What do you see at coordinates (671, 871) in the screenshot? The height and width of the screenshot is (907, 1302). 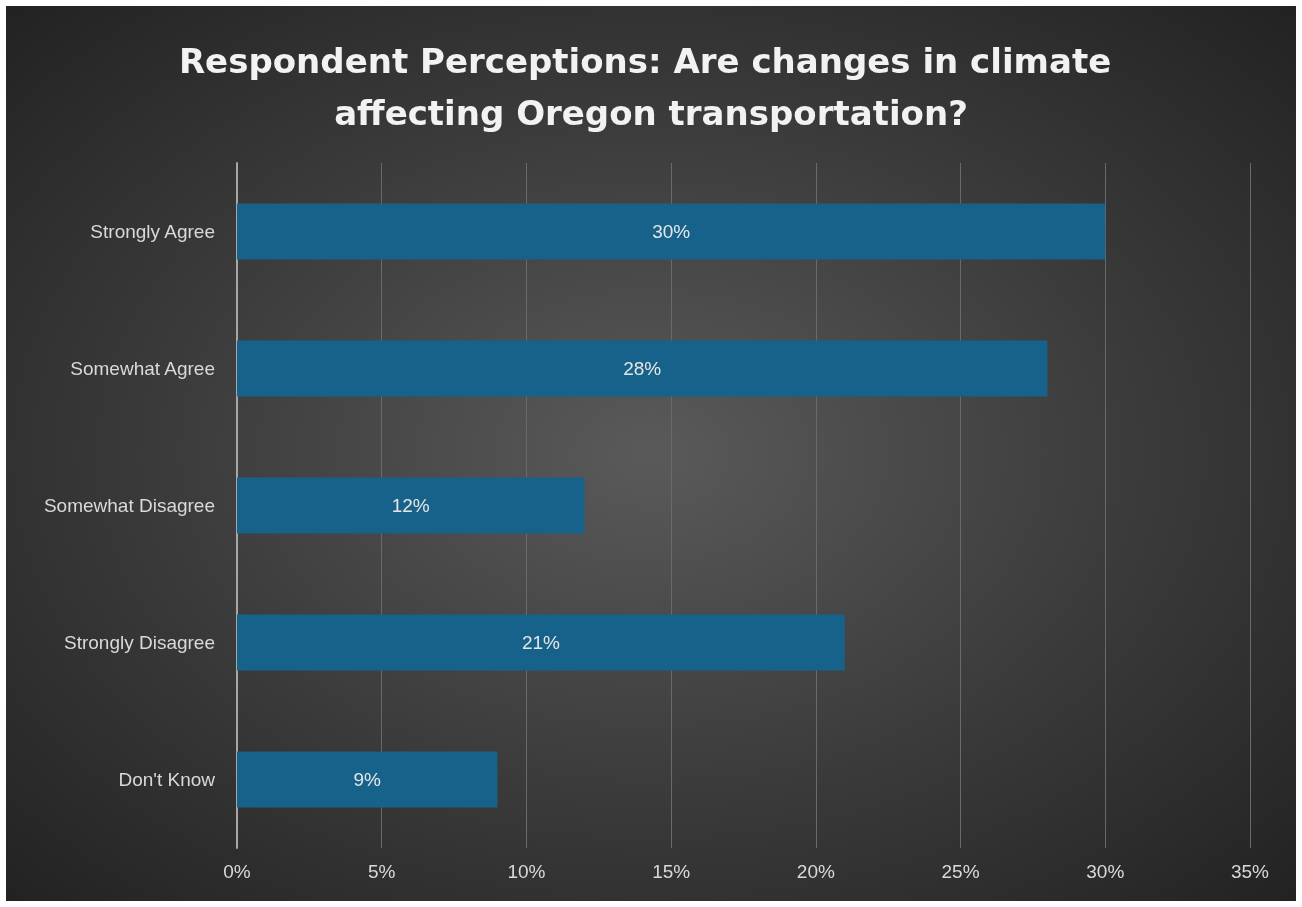 I see `x-tick-label: 15%` at bounding box center [671, 871].